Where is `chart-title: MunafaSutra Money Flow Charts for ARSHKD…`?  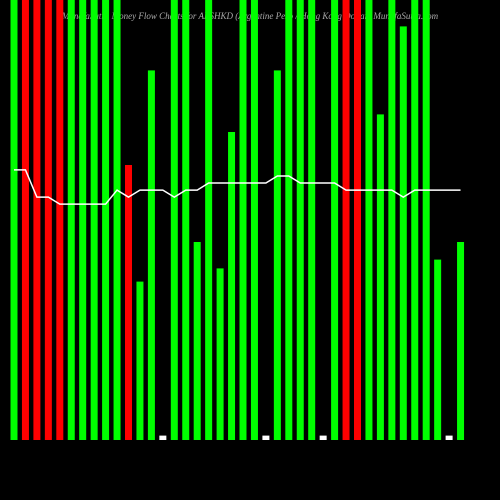 chart-title: MunafaSutra Money Flow Charts for ARSHKD… is located at coordinates (250, 16).